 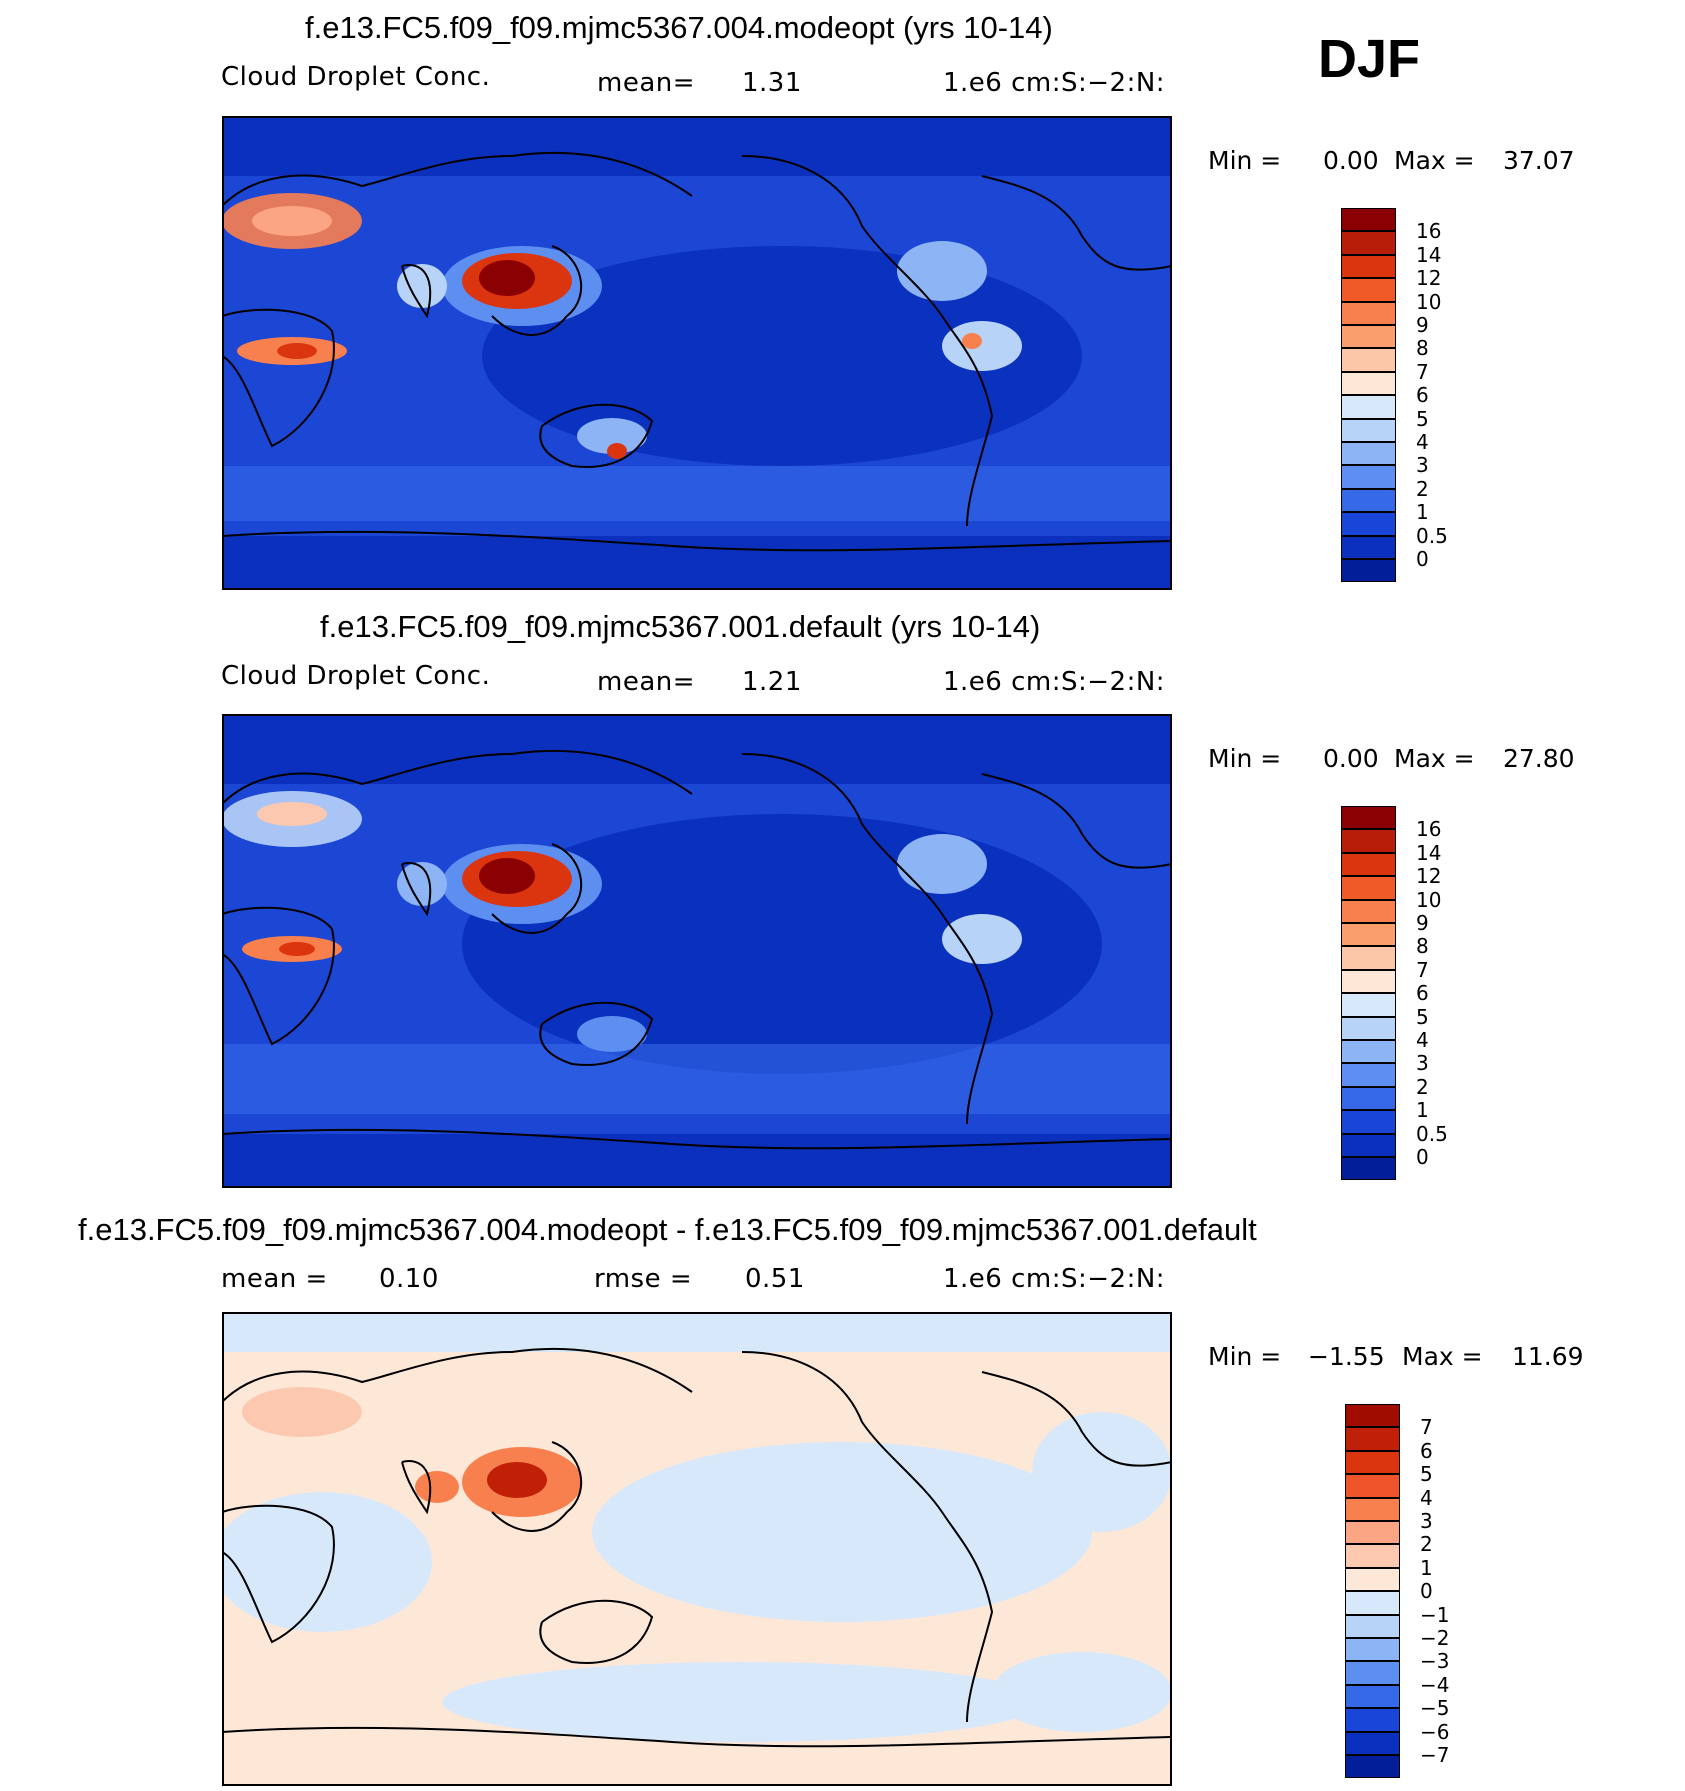 What do you see at coordinates (697, 1549) in the screenshot?
I see `panel-3-map` at bounding box center [697, 1549].